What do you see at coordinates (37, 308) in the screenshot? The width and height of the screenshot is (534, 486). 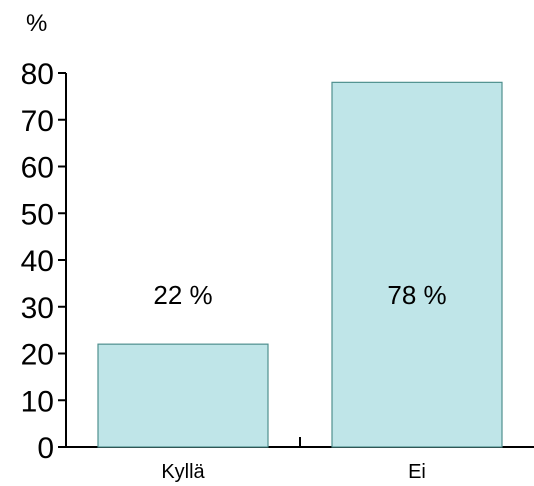 I see `y-tick-label: 30` at bounding box center [37, 308].